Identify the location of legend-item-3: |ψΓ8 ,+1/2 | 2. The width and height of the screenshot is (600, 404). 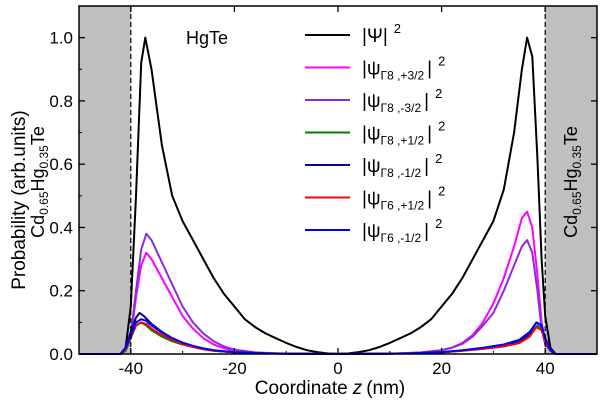
(375, 133).